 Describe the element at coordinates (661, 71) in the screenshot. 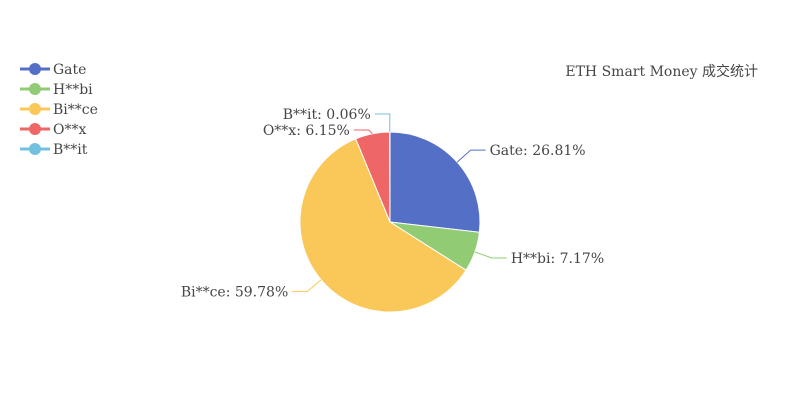

I see `chart-title: ETH Smart Money 成交统计` at that location.